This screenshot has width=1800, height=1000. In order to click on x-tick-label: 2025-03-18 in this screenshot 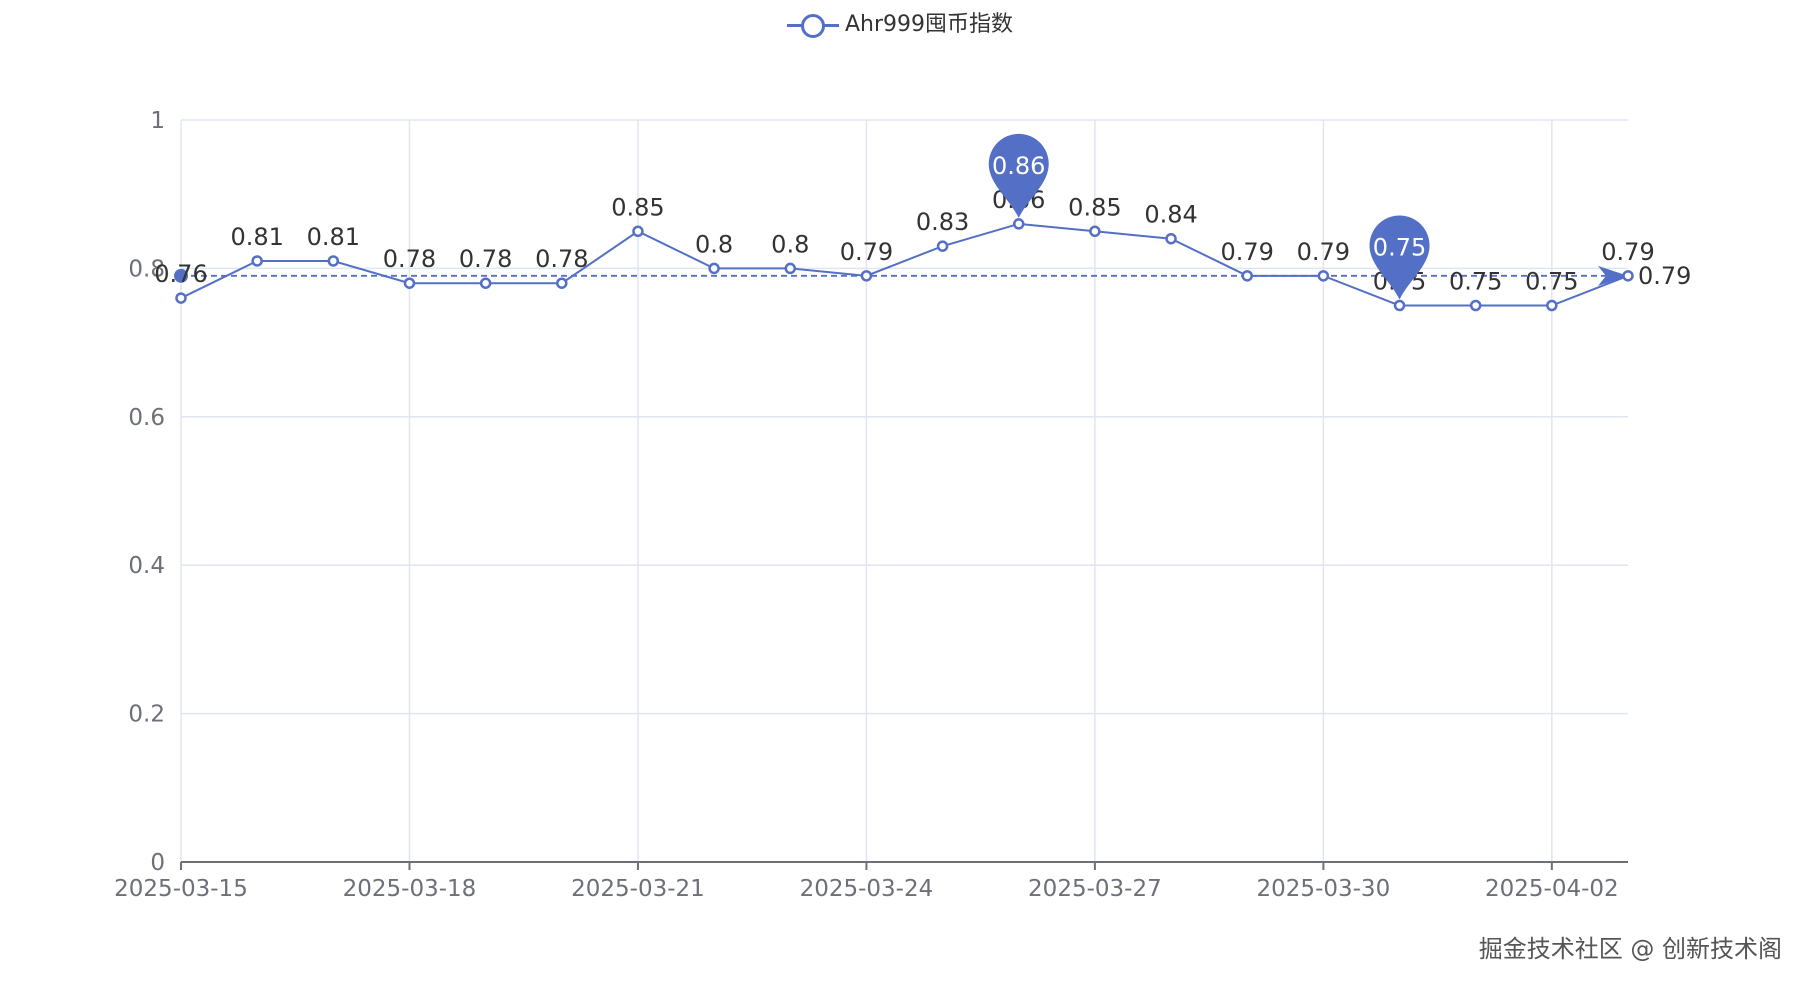, I will do `click(410, 889)`.